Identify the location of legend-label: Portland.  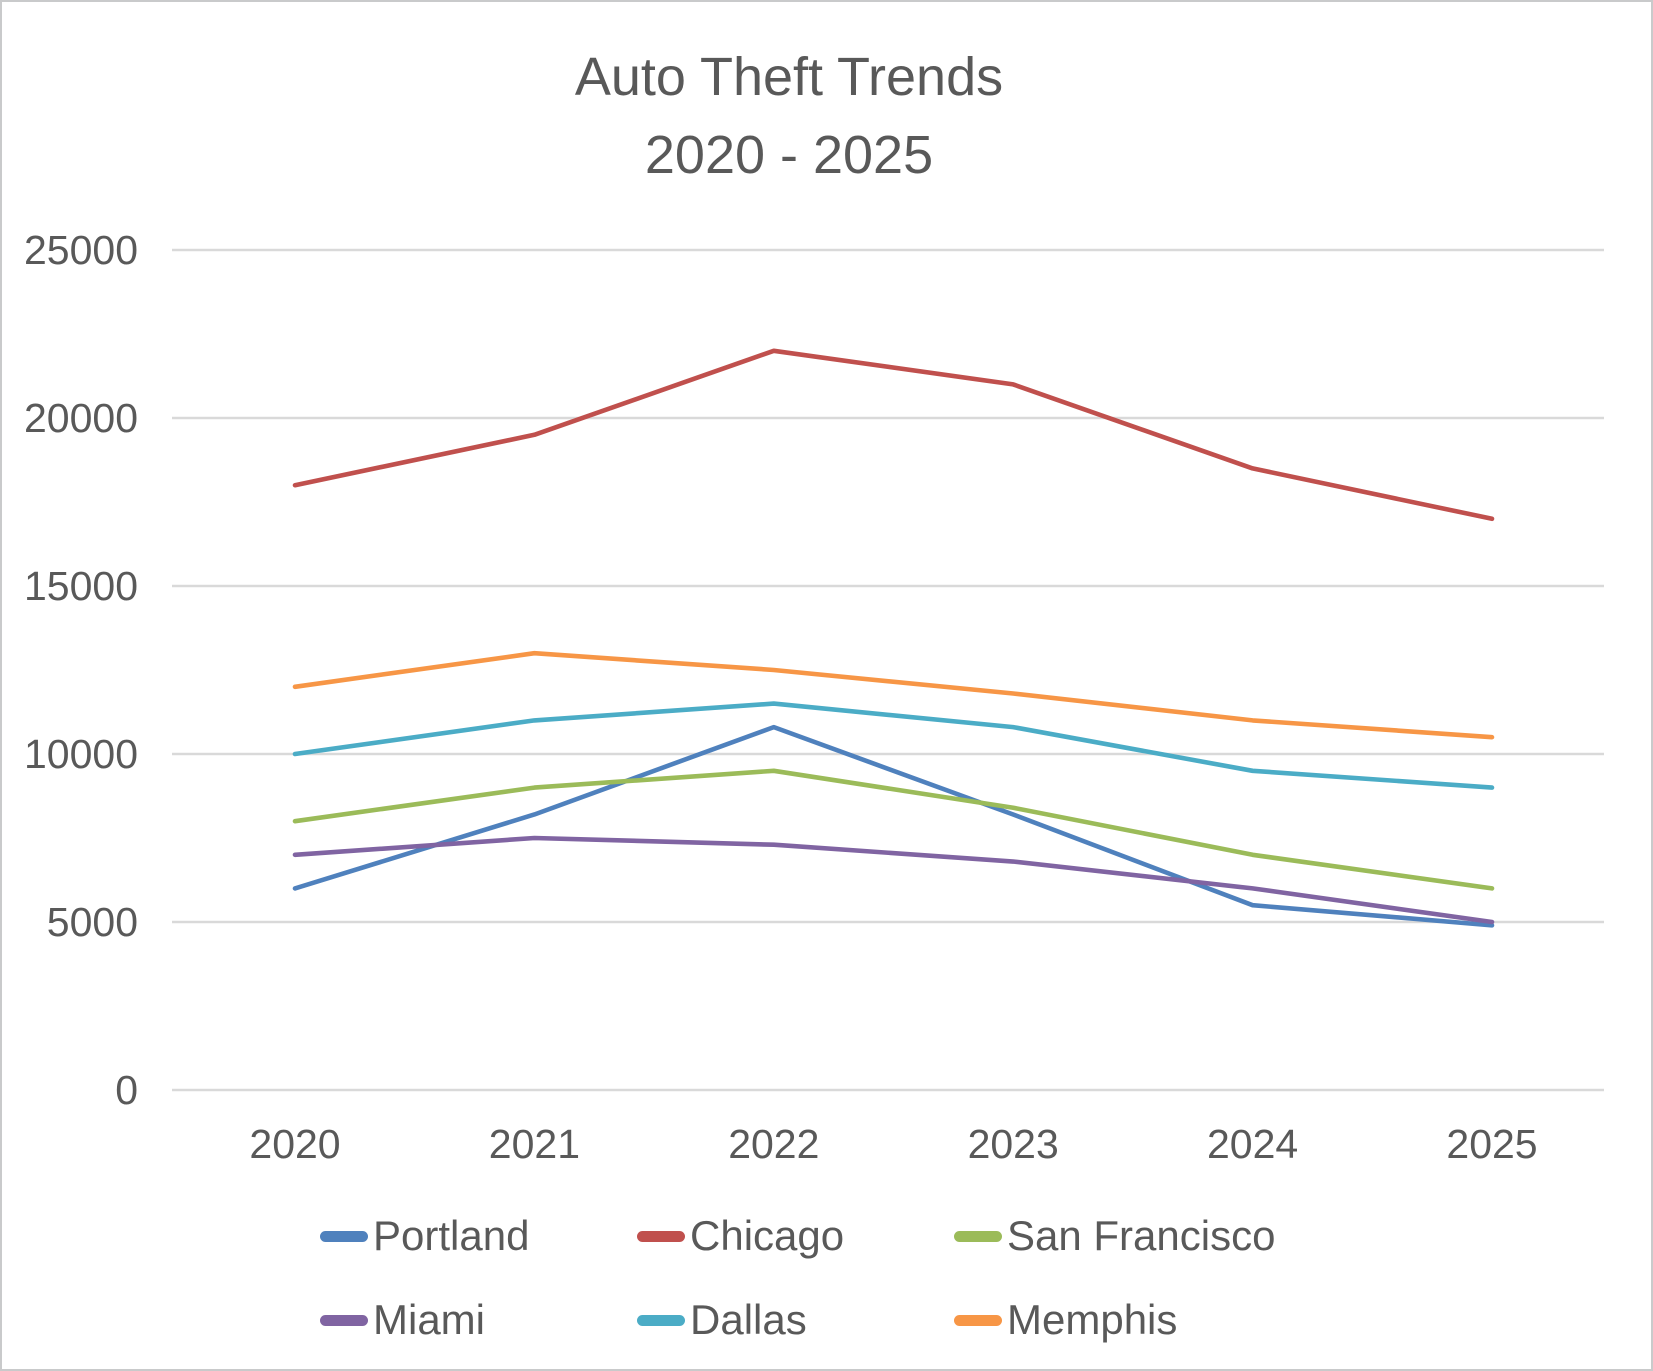
(451, 1235).